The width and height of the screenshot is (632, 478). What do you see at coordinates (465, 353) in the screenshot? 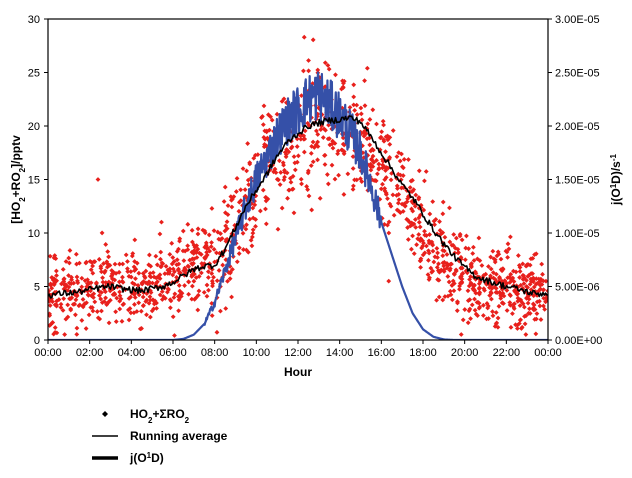
I see `x-tick-label: 20:00` at bounding box center [465, 353].